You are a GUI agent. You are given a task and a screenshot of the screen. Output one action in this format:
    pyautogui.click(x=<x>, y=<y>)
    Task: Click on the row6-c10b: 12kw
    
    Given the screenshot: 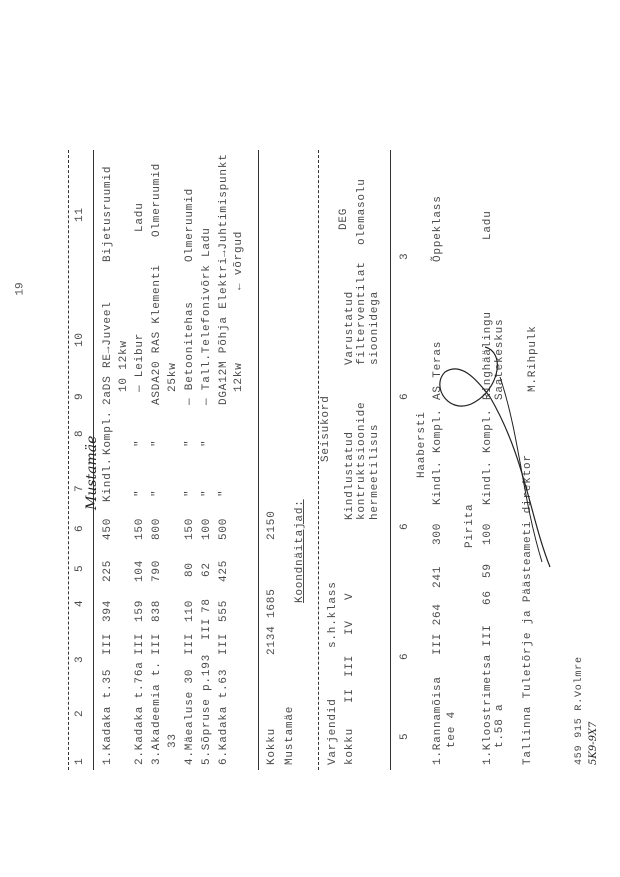 What is the action you would take?
    pyautogui.click(x=239, y=377)
    